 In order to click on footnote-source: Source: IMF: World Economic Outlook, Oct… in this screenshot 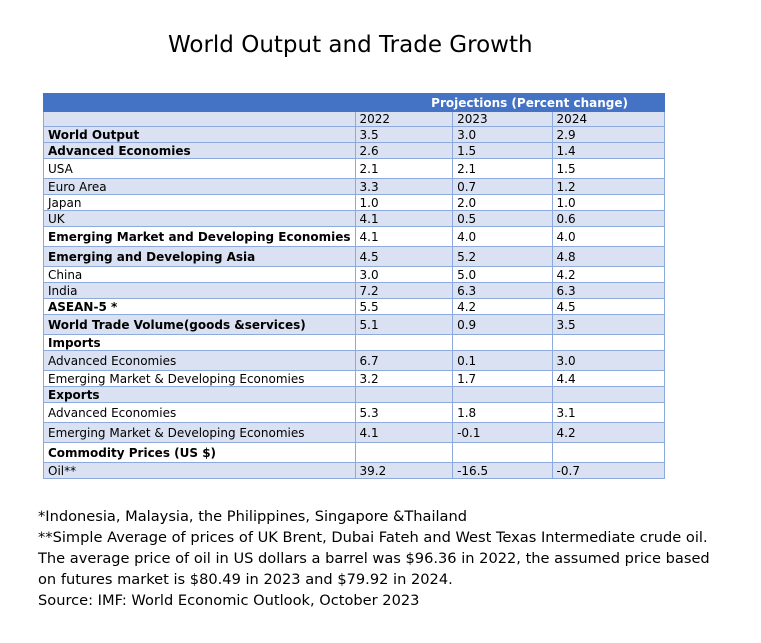, I will do `click(229, 600)`.